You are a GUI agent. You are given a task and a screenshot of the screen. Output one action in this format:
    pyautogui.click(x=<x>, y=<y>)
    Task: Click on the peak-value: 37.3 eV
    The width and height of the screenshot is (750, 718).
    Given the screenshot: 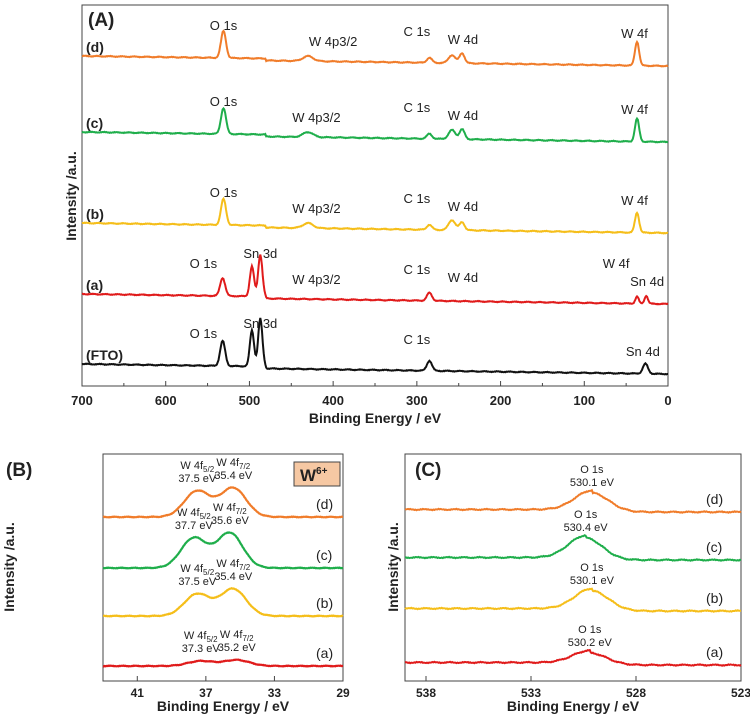 What is the action you would take?
    pyautogui.click(x=201, y=649)
    